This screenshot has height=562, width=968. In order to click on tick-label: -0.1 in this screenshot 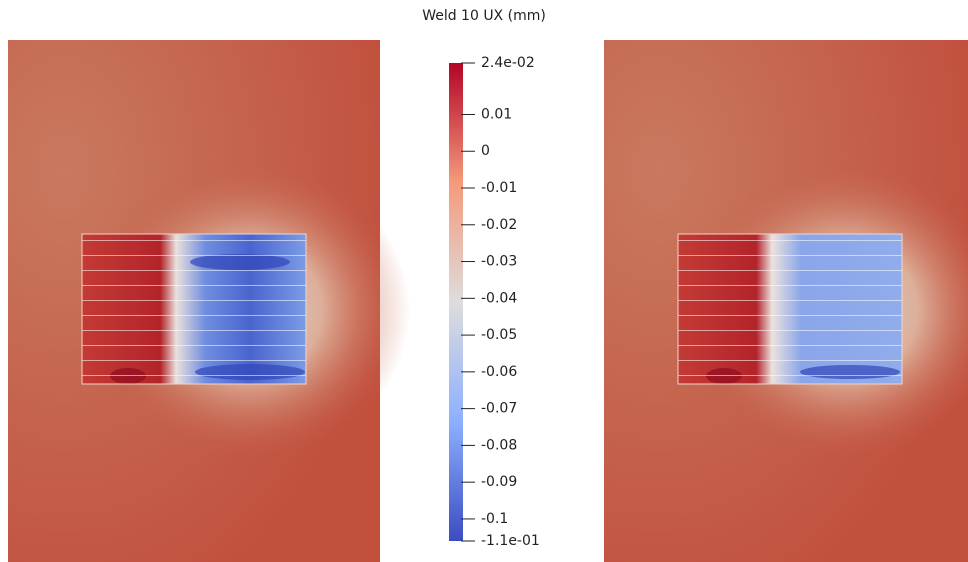, I will do `click(494, 519)`.